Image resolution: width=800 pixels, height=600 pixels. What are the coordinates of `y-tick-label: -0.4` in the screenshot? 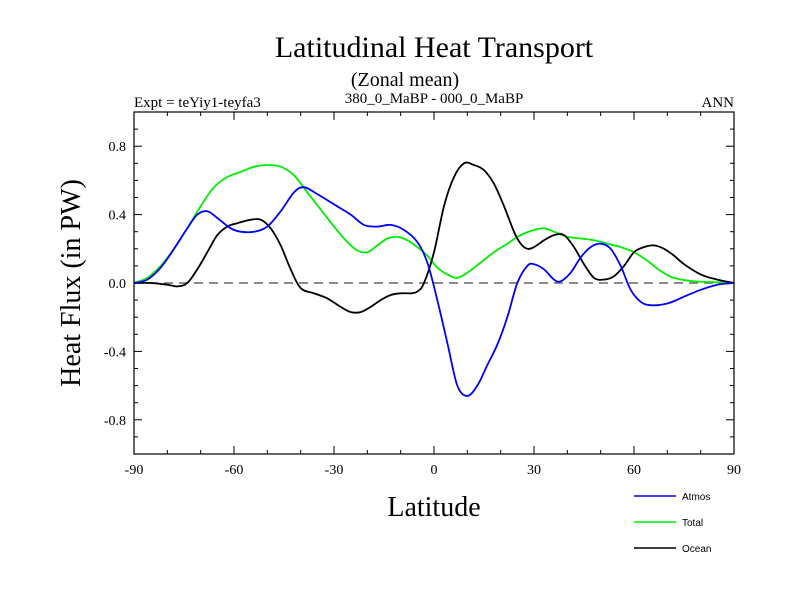 It's located at (115, 352).